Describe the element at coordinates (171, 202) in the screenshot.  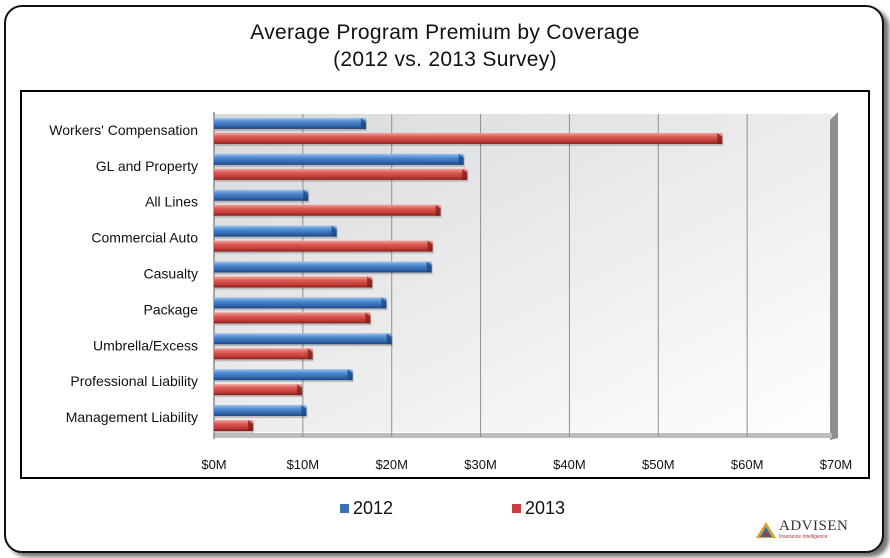
I see `category-label: All Lines` at that location.